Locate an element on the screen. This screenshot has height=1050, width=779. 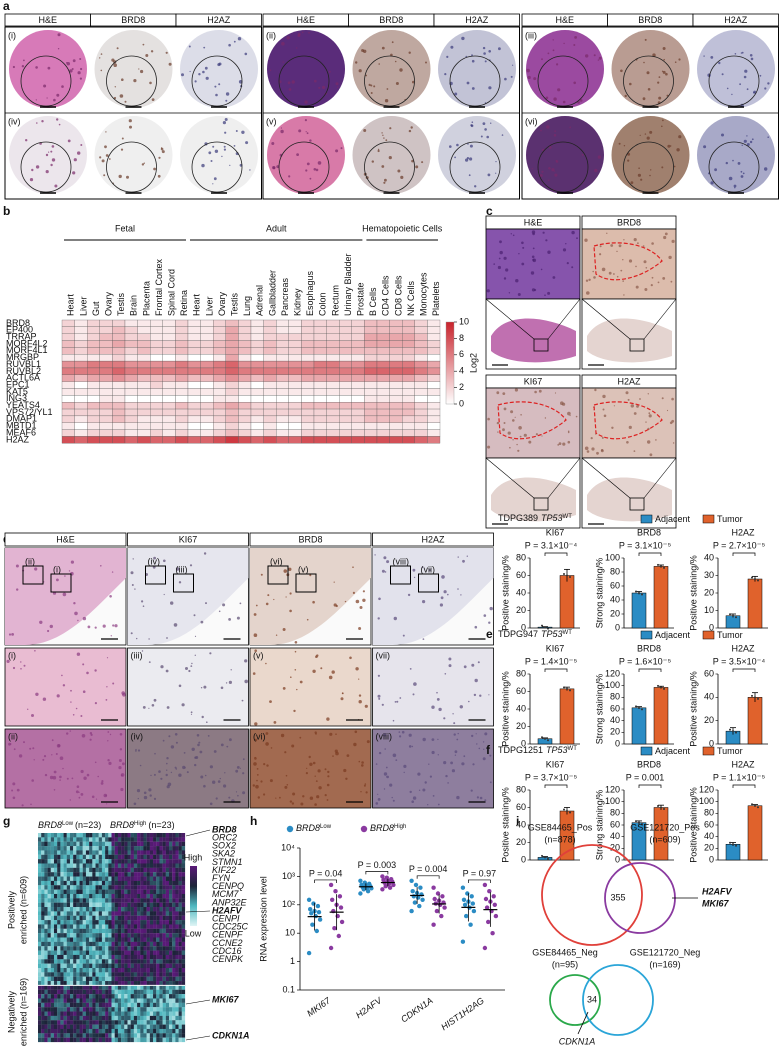
cohort-title-part: TP53 is located at coordinates (552, 518).